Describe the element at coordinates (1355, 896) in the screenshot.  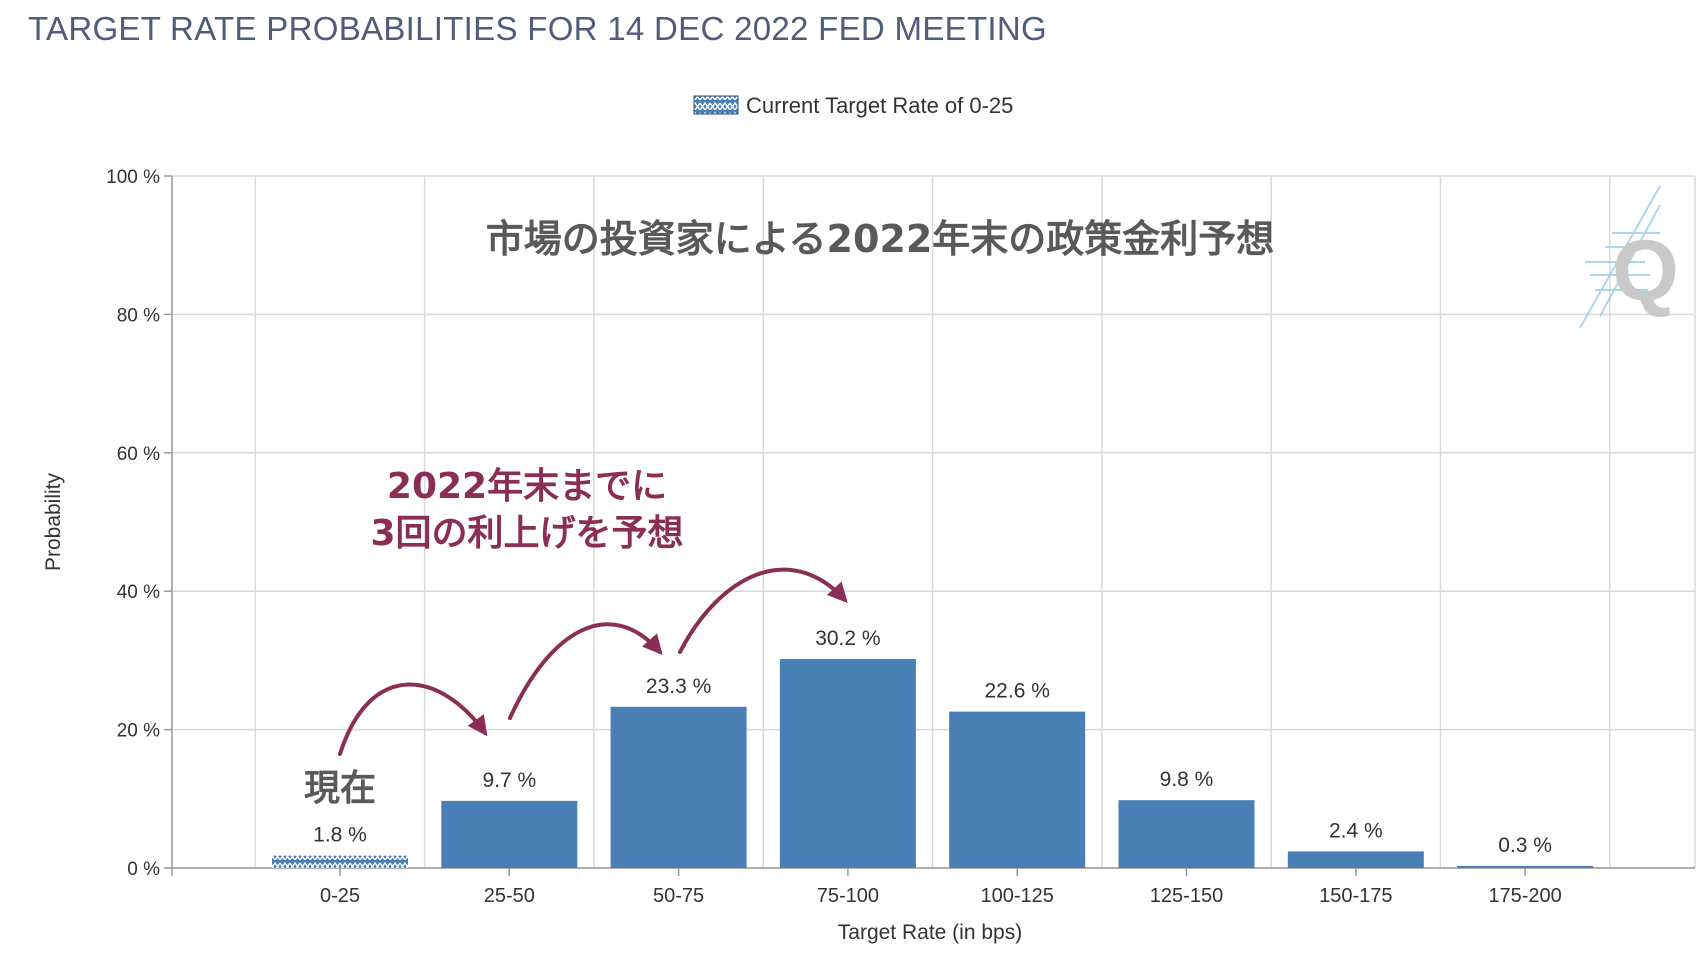
I see `x-tick-label: 150-175` at that location.